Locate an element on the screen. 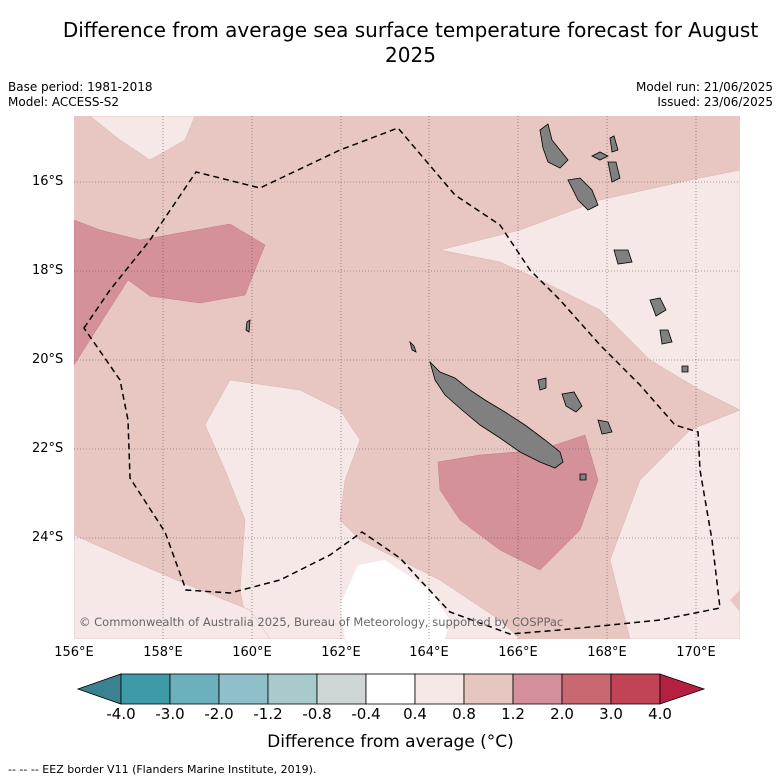 This screenshot has width=781, height=781. colorbar-tick: 1.2 is located at coordinates (513, 714).